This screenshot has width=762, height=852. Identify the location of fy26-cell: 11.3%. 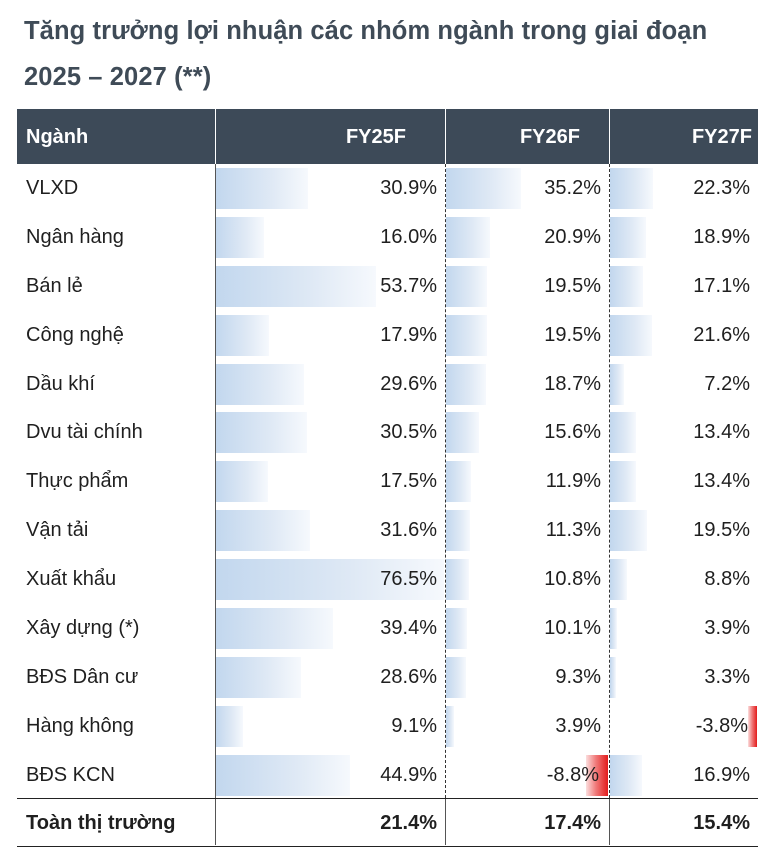
(527, 530).